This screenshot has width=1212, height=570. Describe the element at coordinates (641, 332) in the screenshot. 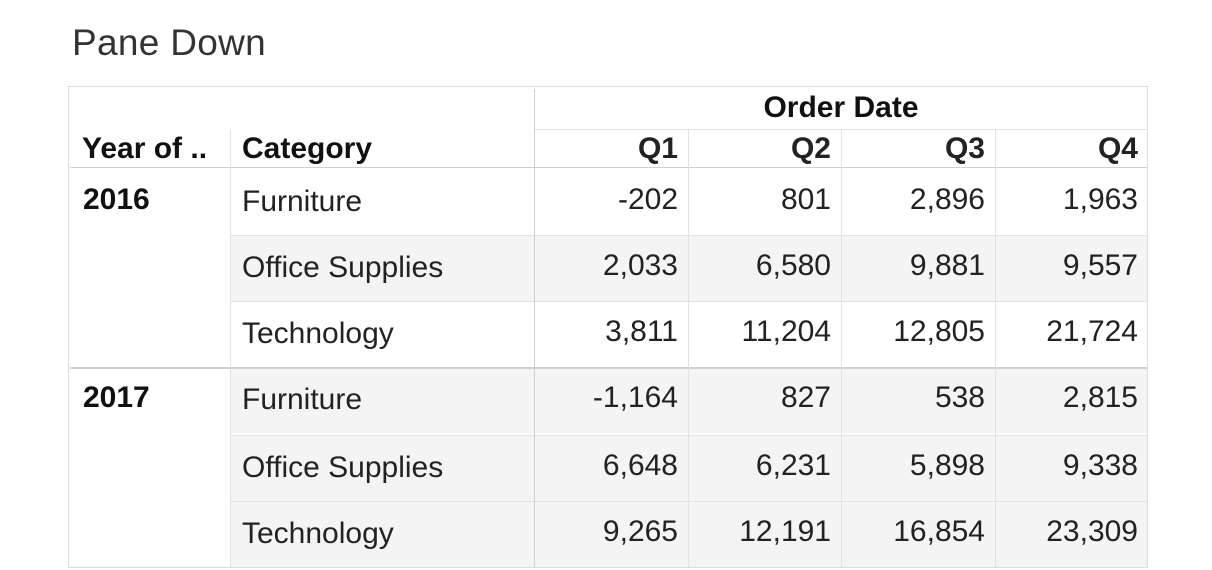

I see `value-cell: 3,811` at that location.